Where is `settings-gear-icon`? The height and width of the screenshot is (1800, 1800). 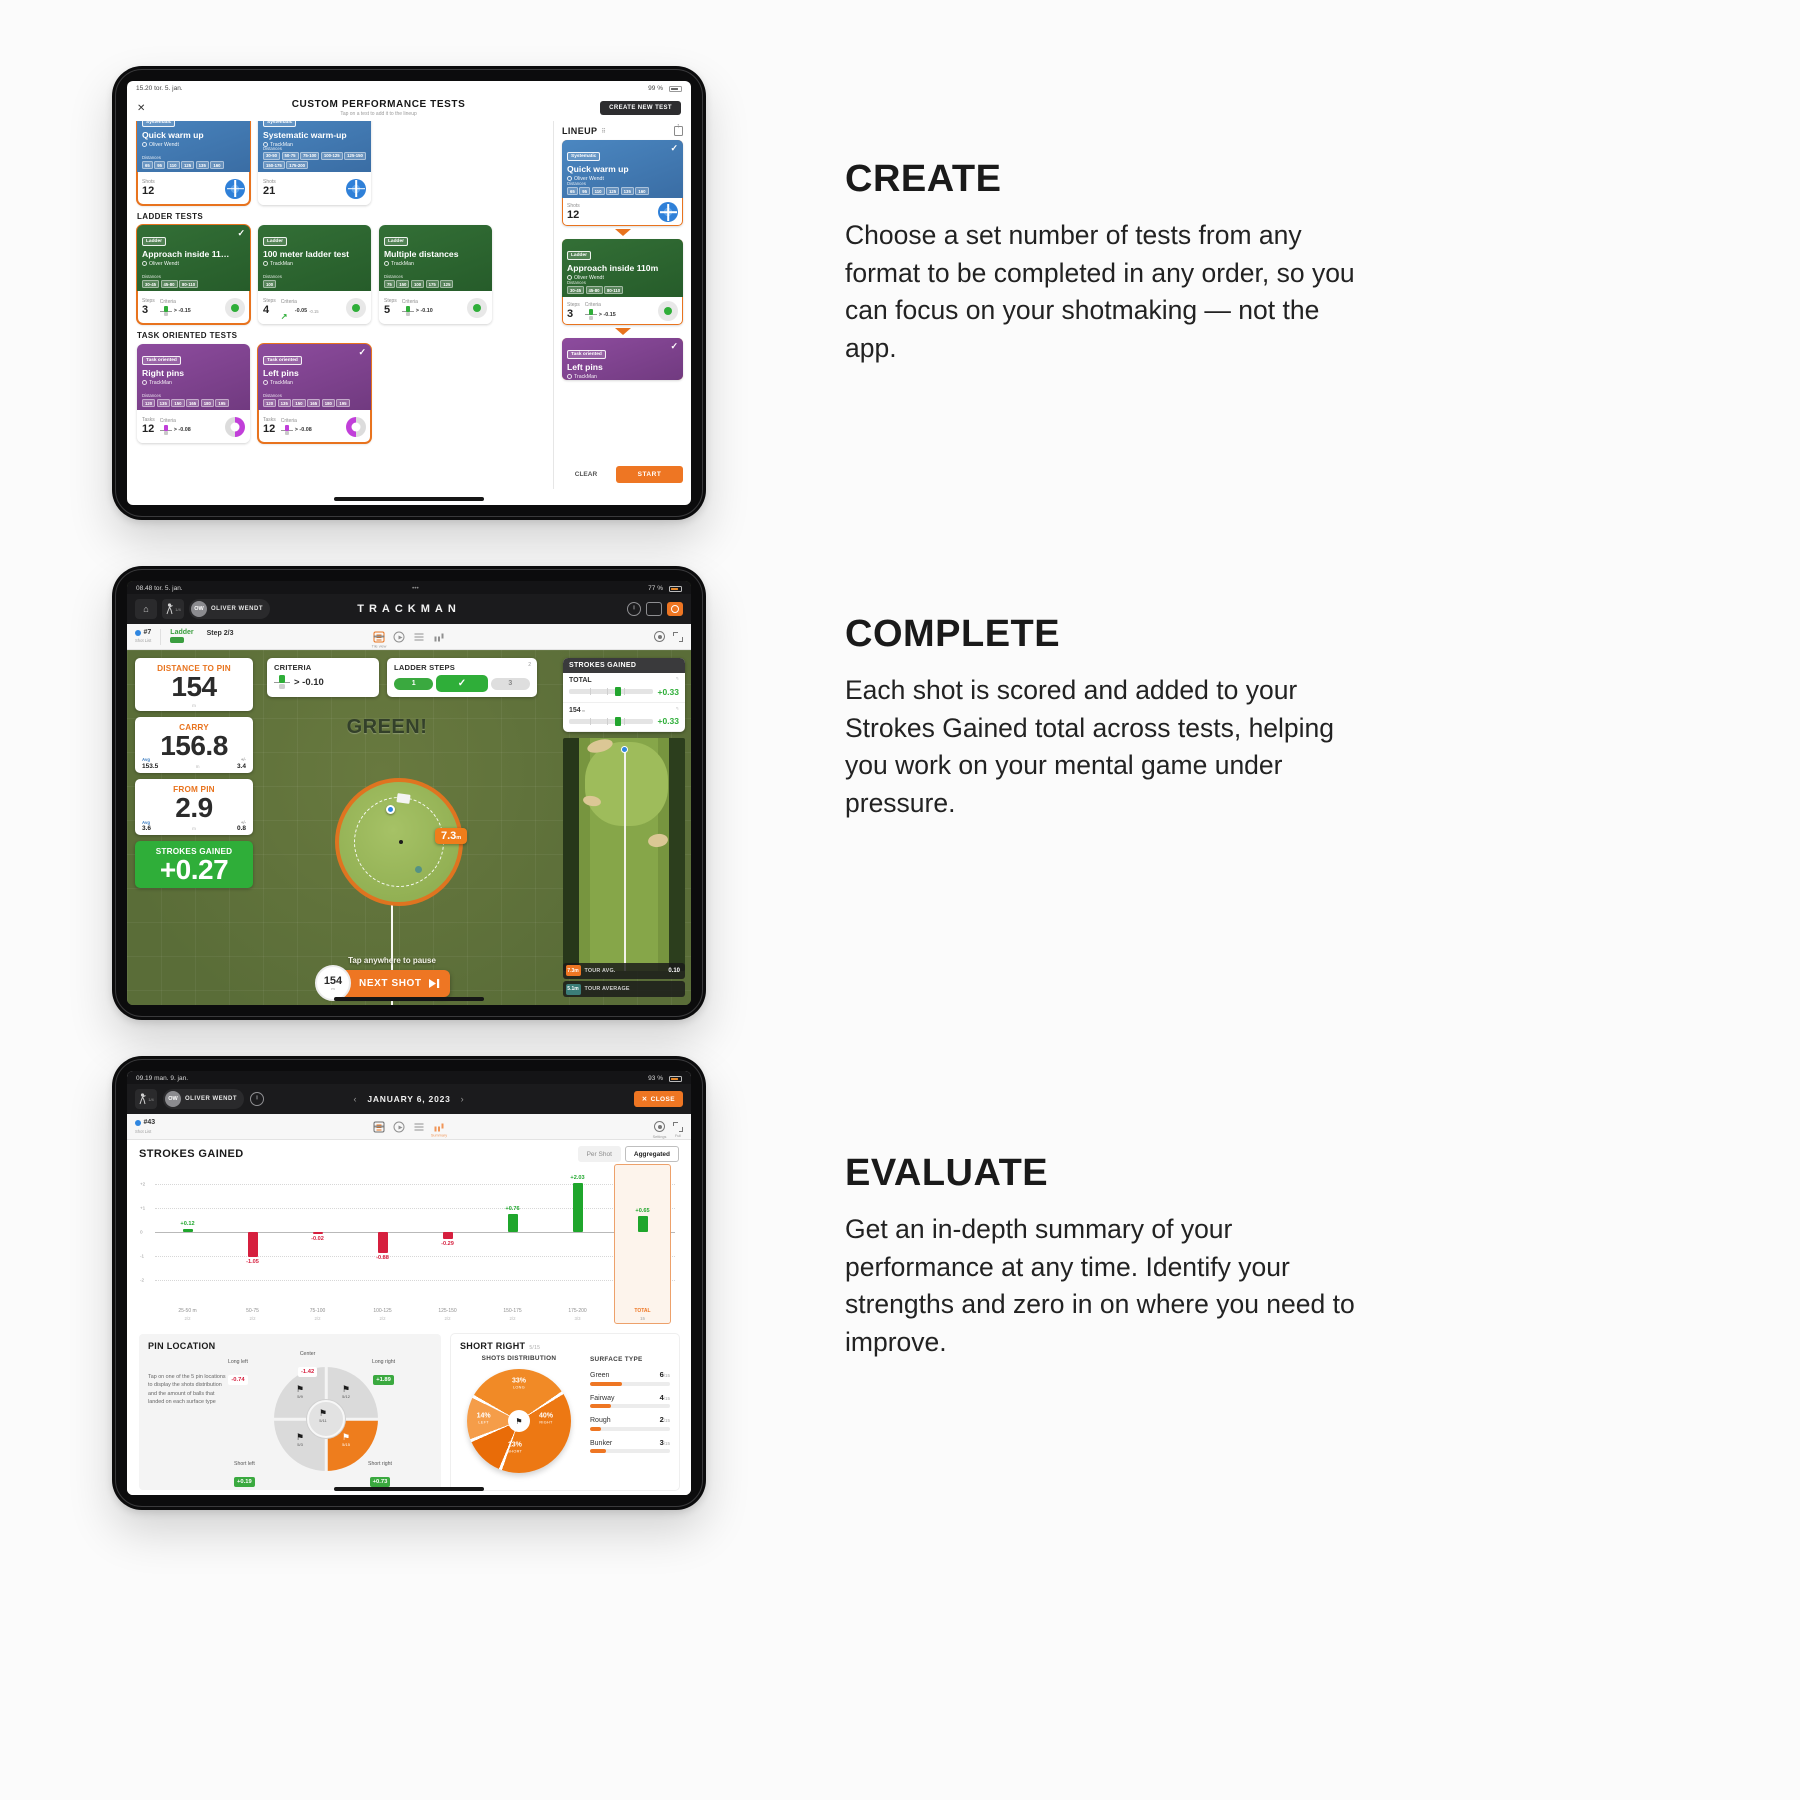 settings-gear-icon is located at coordinates (659, 636).